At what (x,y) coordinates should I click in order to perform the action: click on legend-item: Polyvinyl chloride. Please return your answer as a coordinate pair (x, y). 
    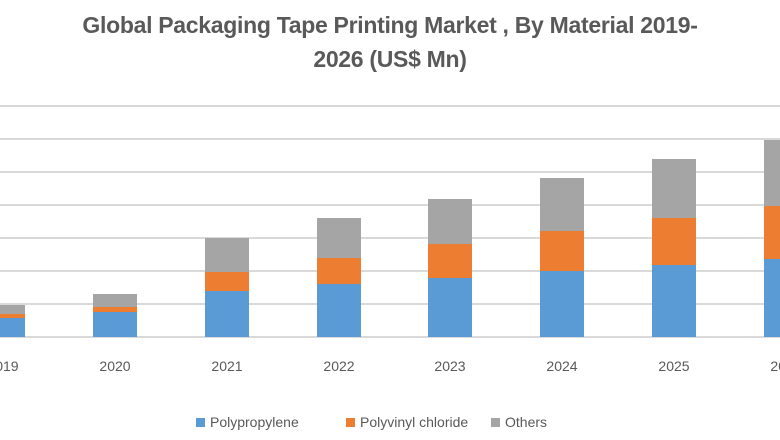
    Looking at the image, I should click on (407, 422).